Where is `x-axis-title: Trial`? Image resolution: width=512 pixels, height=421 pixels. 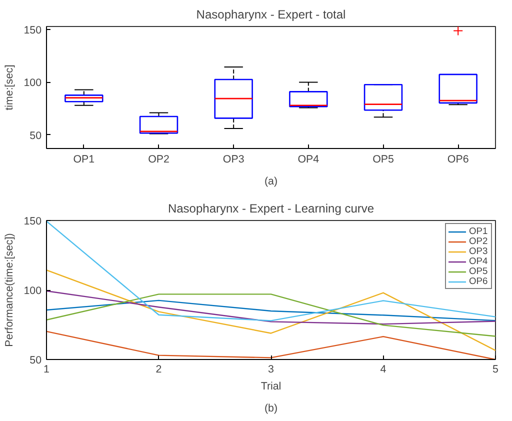 x-axis-title: Trial is located at coordinates (271, 386).